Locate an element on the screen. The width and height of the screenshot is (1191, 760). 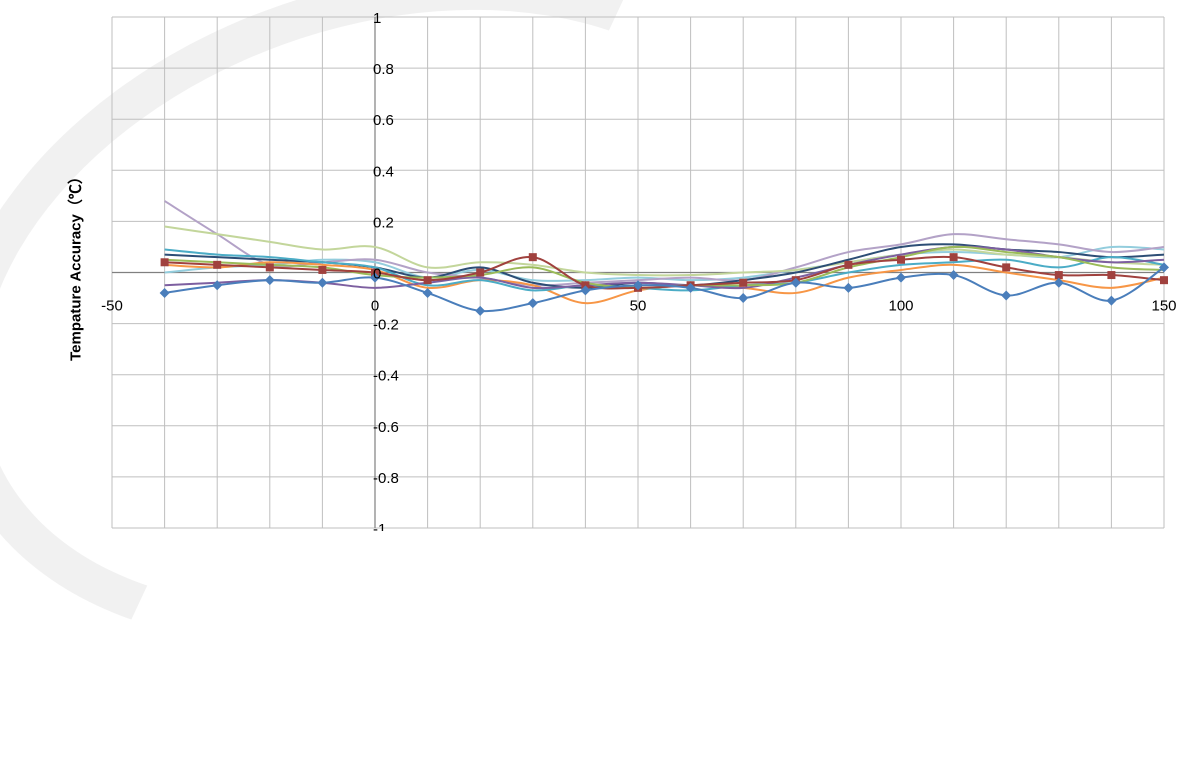
x-tick-label: 0 is located at coordinates (375, 306).